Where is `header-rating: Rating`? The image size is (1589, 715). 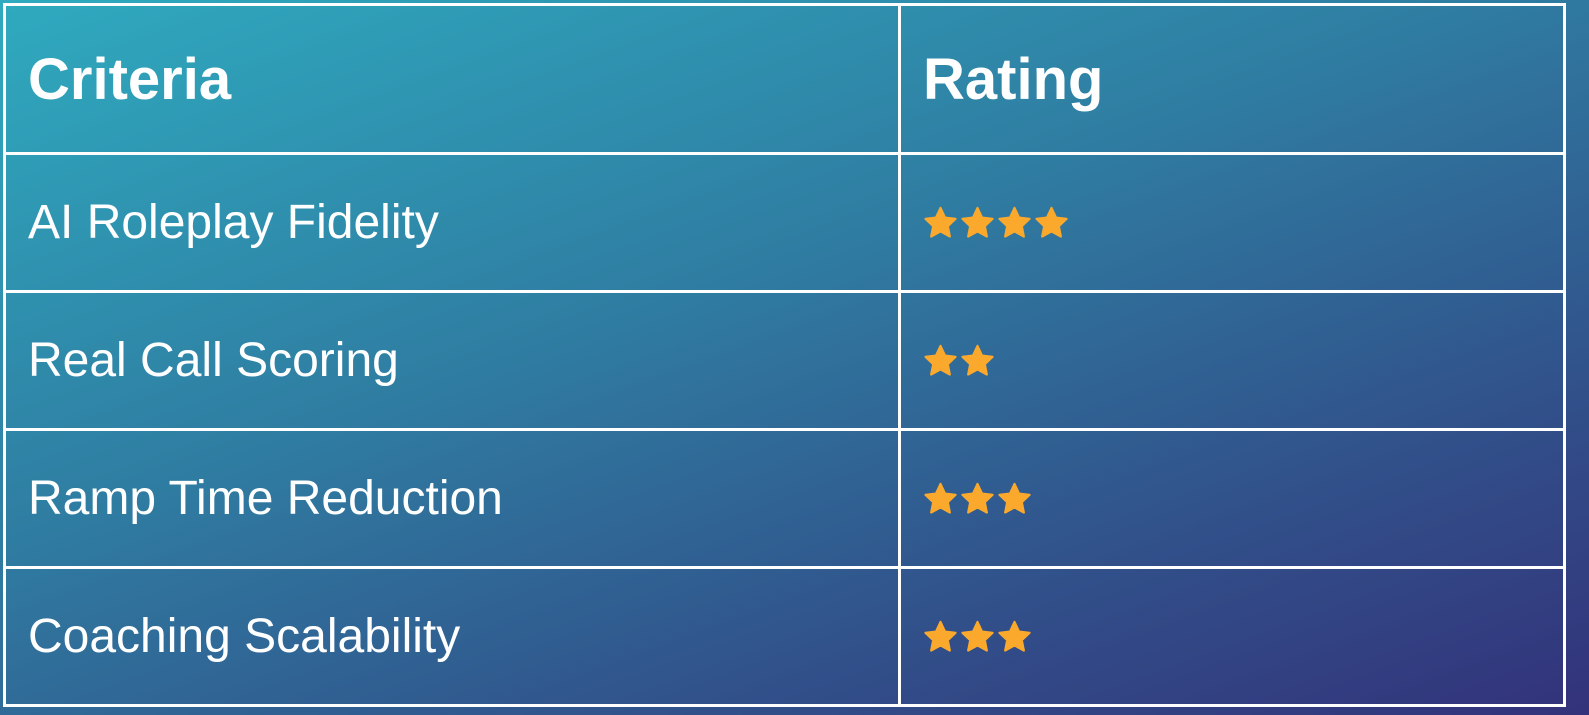
header-rating: Rating is located at coordinates (1232, 79).